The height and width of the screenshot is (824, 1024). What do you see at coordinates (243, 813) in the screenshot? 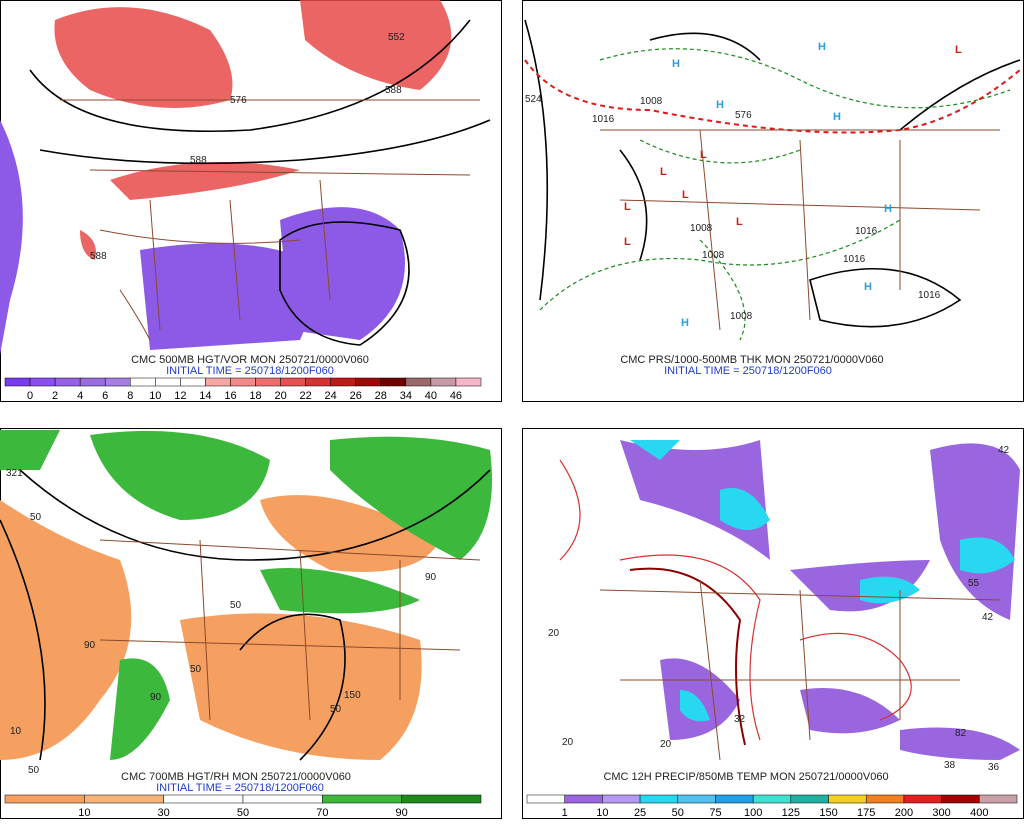
I see `colorbar-label: 50` at bounding box center [243, 813].